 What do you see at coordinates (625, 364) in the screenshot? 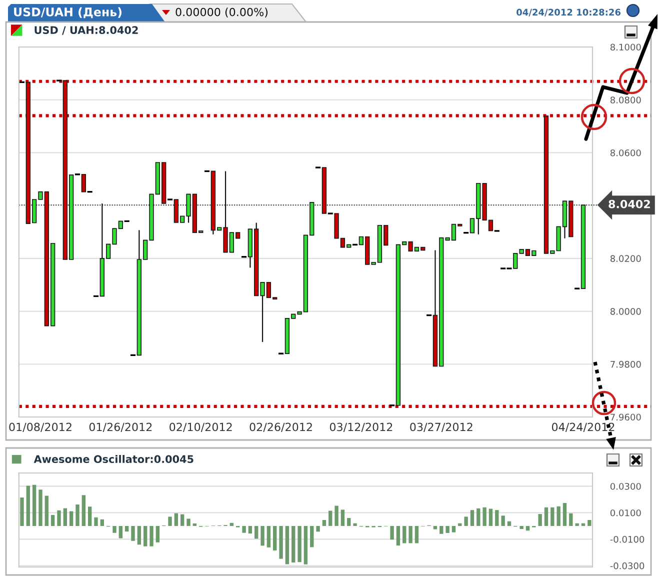
I see `y-tick-label: 7.9800` at bounding box center [625, 364].